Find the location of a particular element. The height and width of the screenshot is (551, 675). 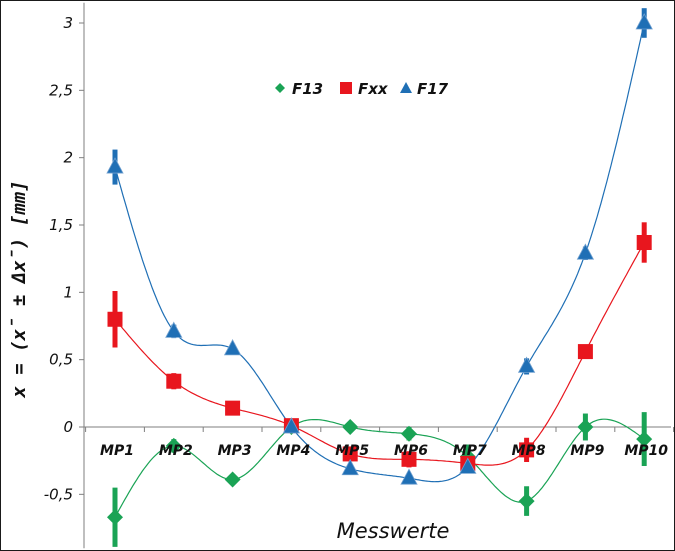

legend-diamond-icon is located at coordinates (280, 88).